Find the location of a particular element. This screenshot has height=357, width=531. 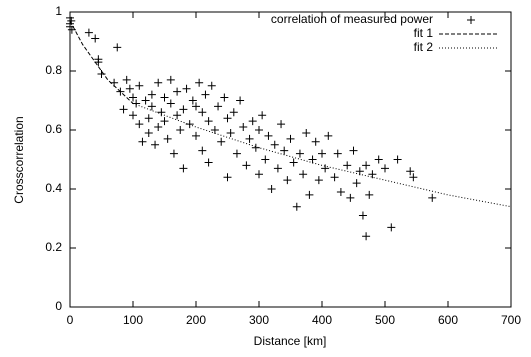

x-tick-label: 100 is located at coordinates (133, 320).